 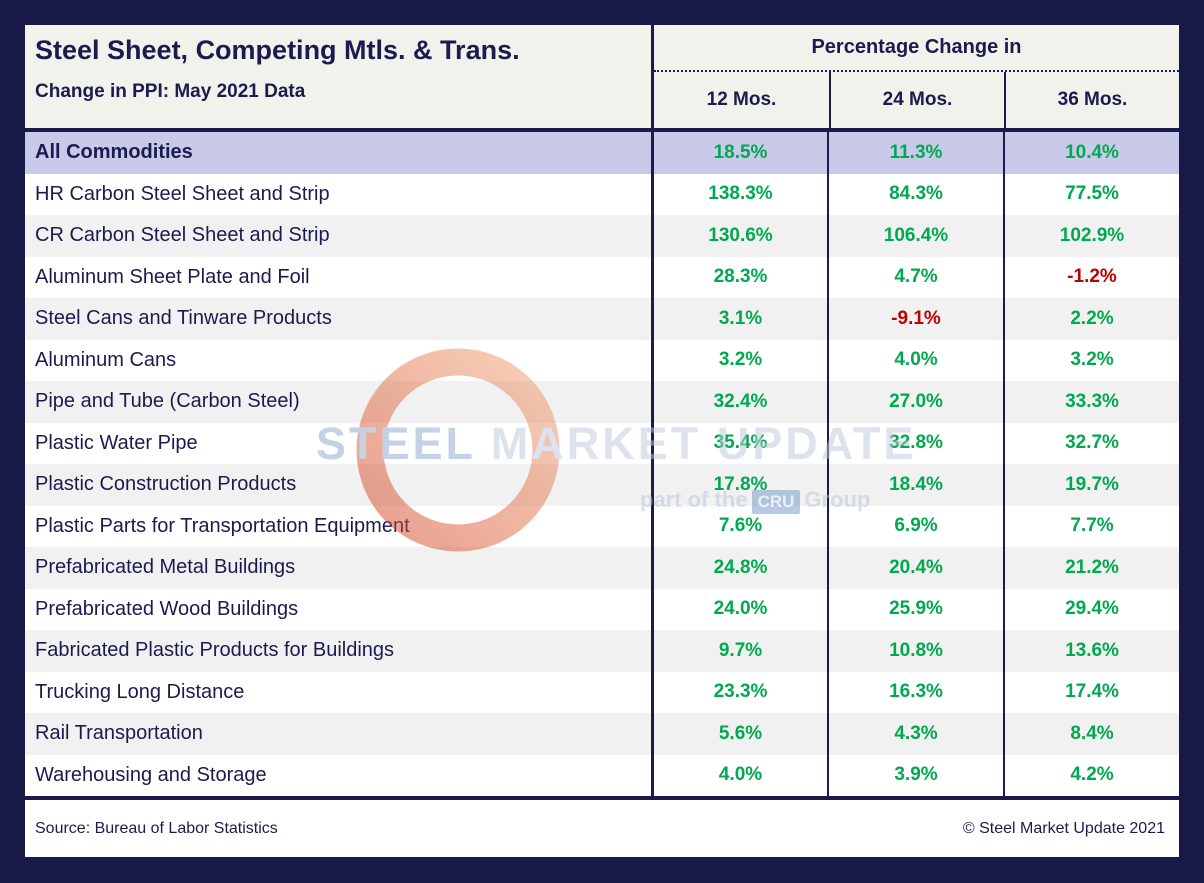 I want to click on row-value: 13.6%, so click(x=1091, y=651).